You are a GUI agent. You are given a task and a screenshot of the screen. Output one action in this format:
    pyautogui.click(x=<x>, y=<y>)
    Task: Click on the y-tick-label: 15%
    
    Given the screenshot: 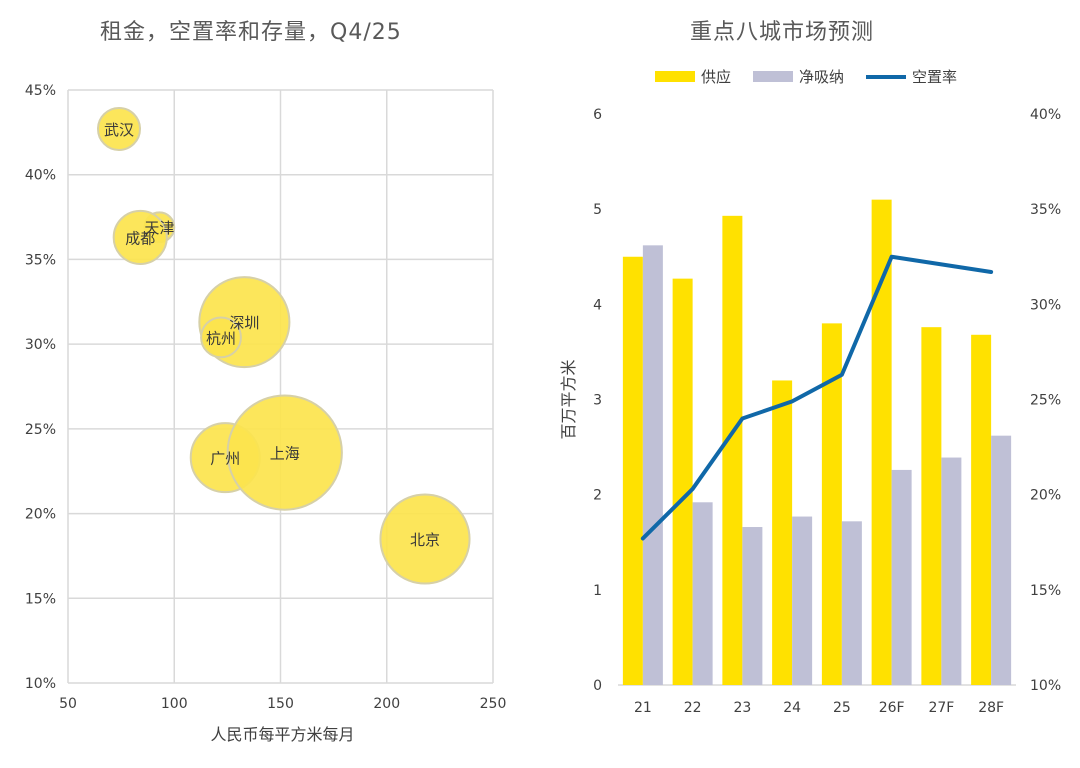 What is the action you would take?
    pyautogui.click(x=40, y=599)
    